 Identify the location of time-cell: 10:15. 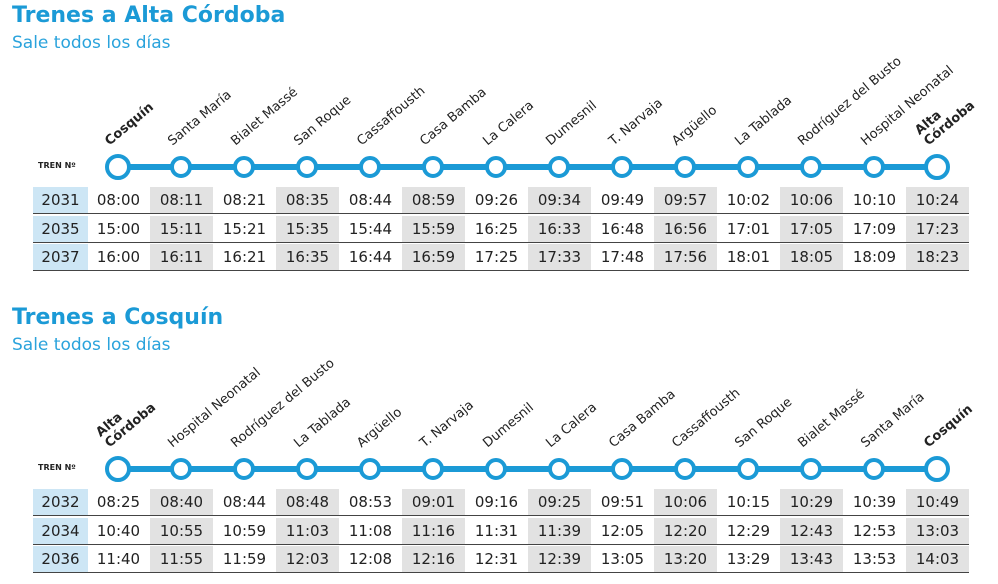
(748, 502).